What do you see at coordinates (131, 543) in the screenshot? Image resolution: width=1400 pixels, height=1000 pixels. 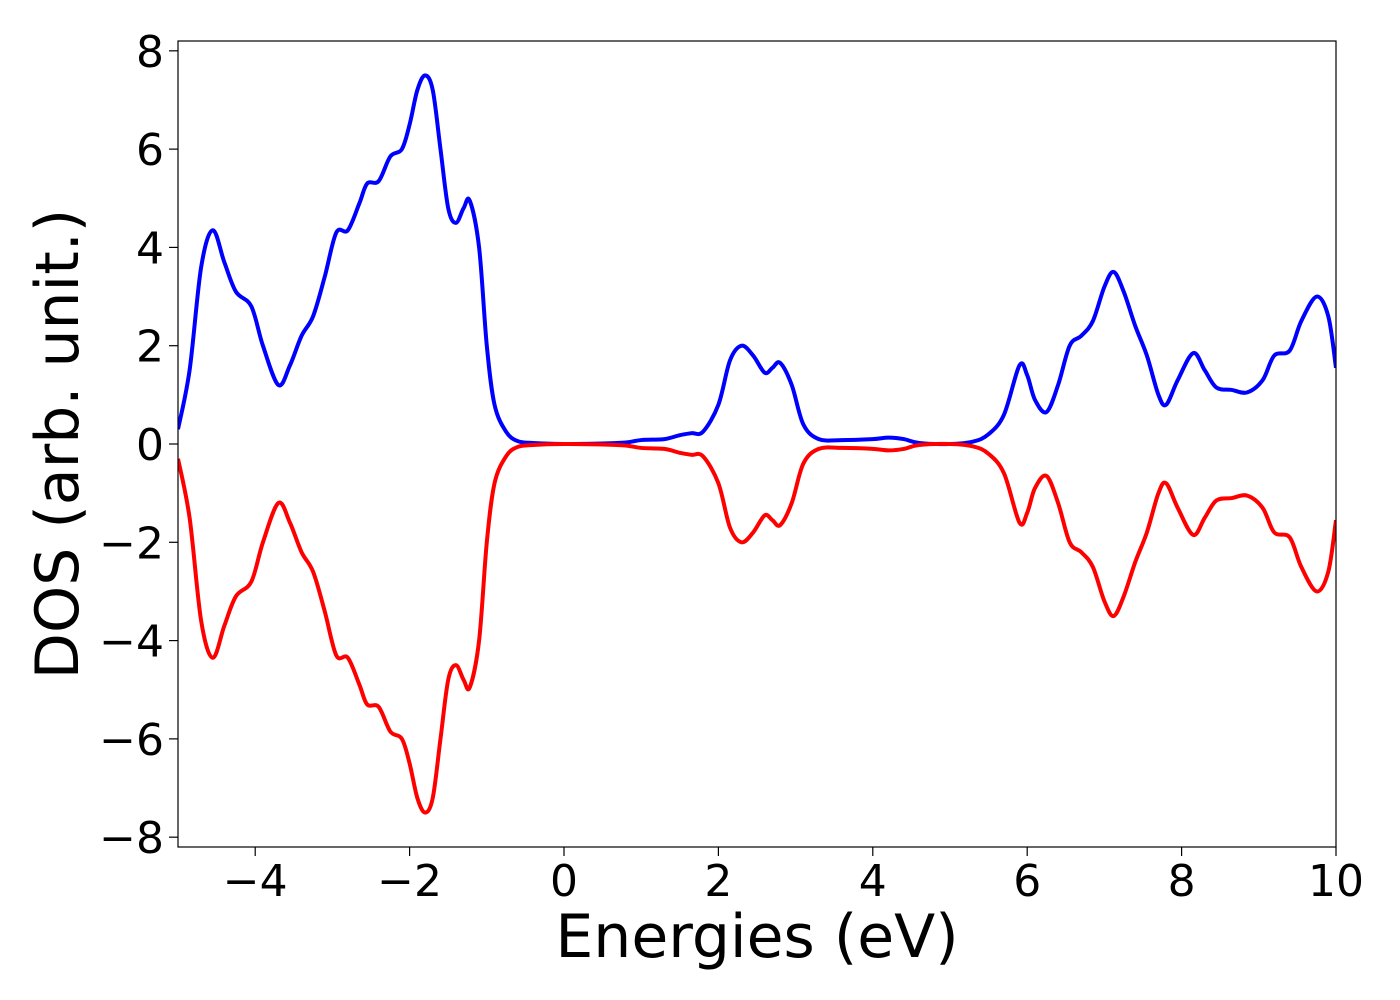 I see `y-tick-label: −2` at bounding box center [131, 543].